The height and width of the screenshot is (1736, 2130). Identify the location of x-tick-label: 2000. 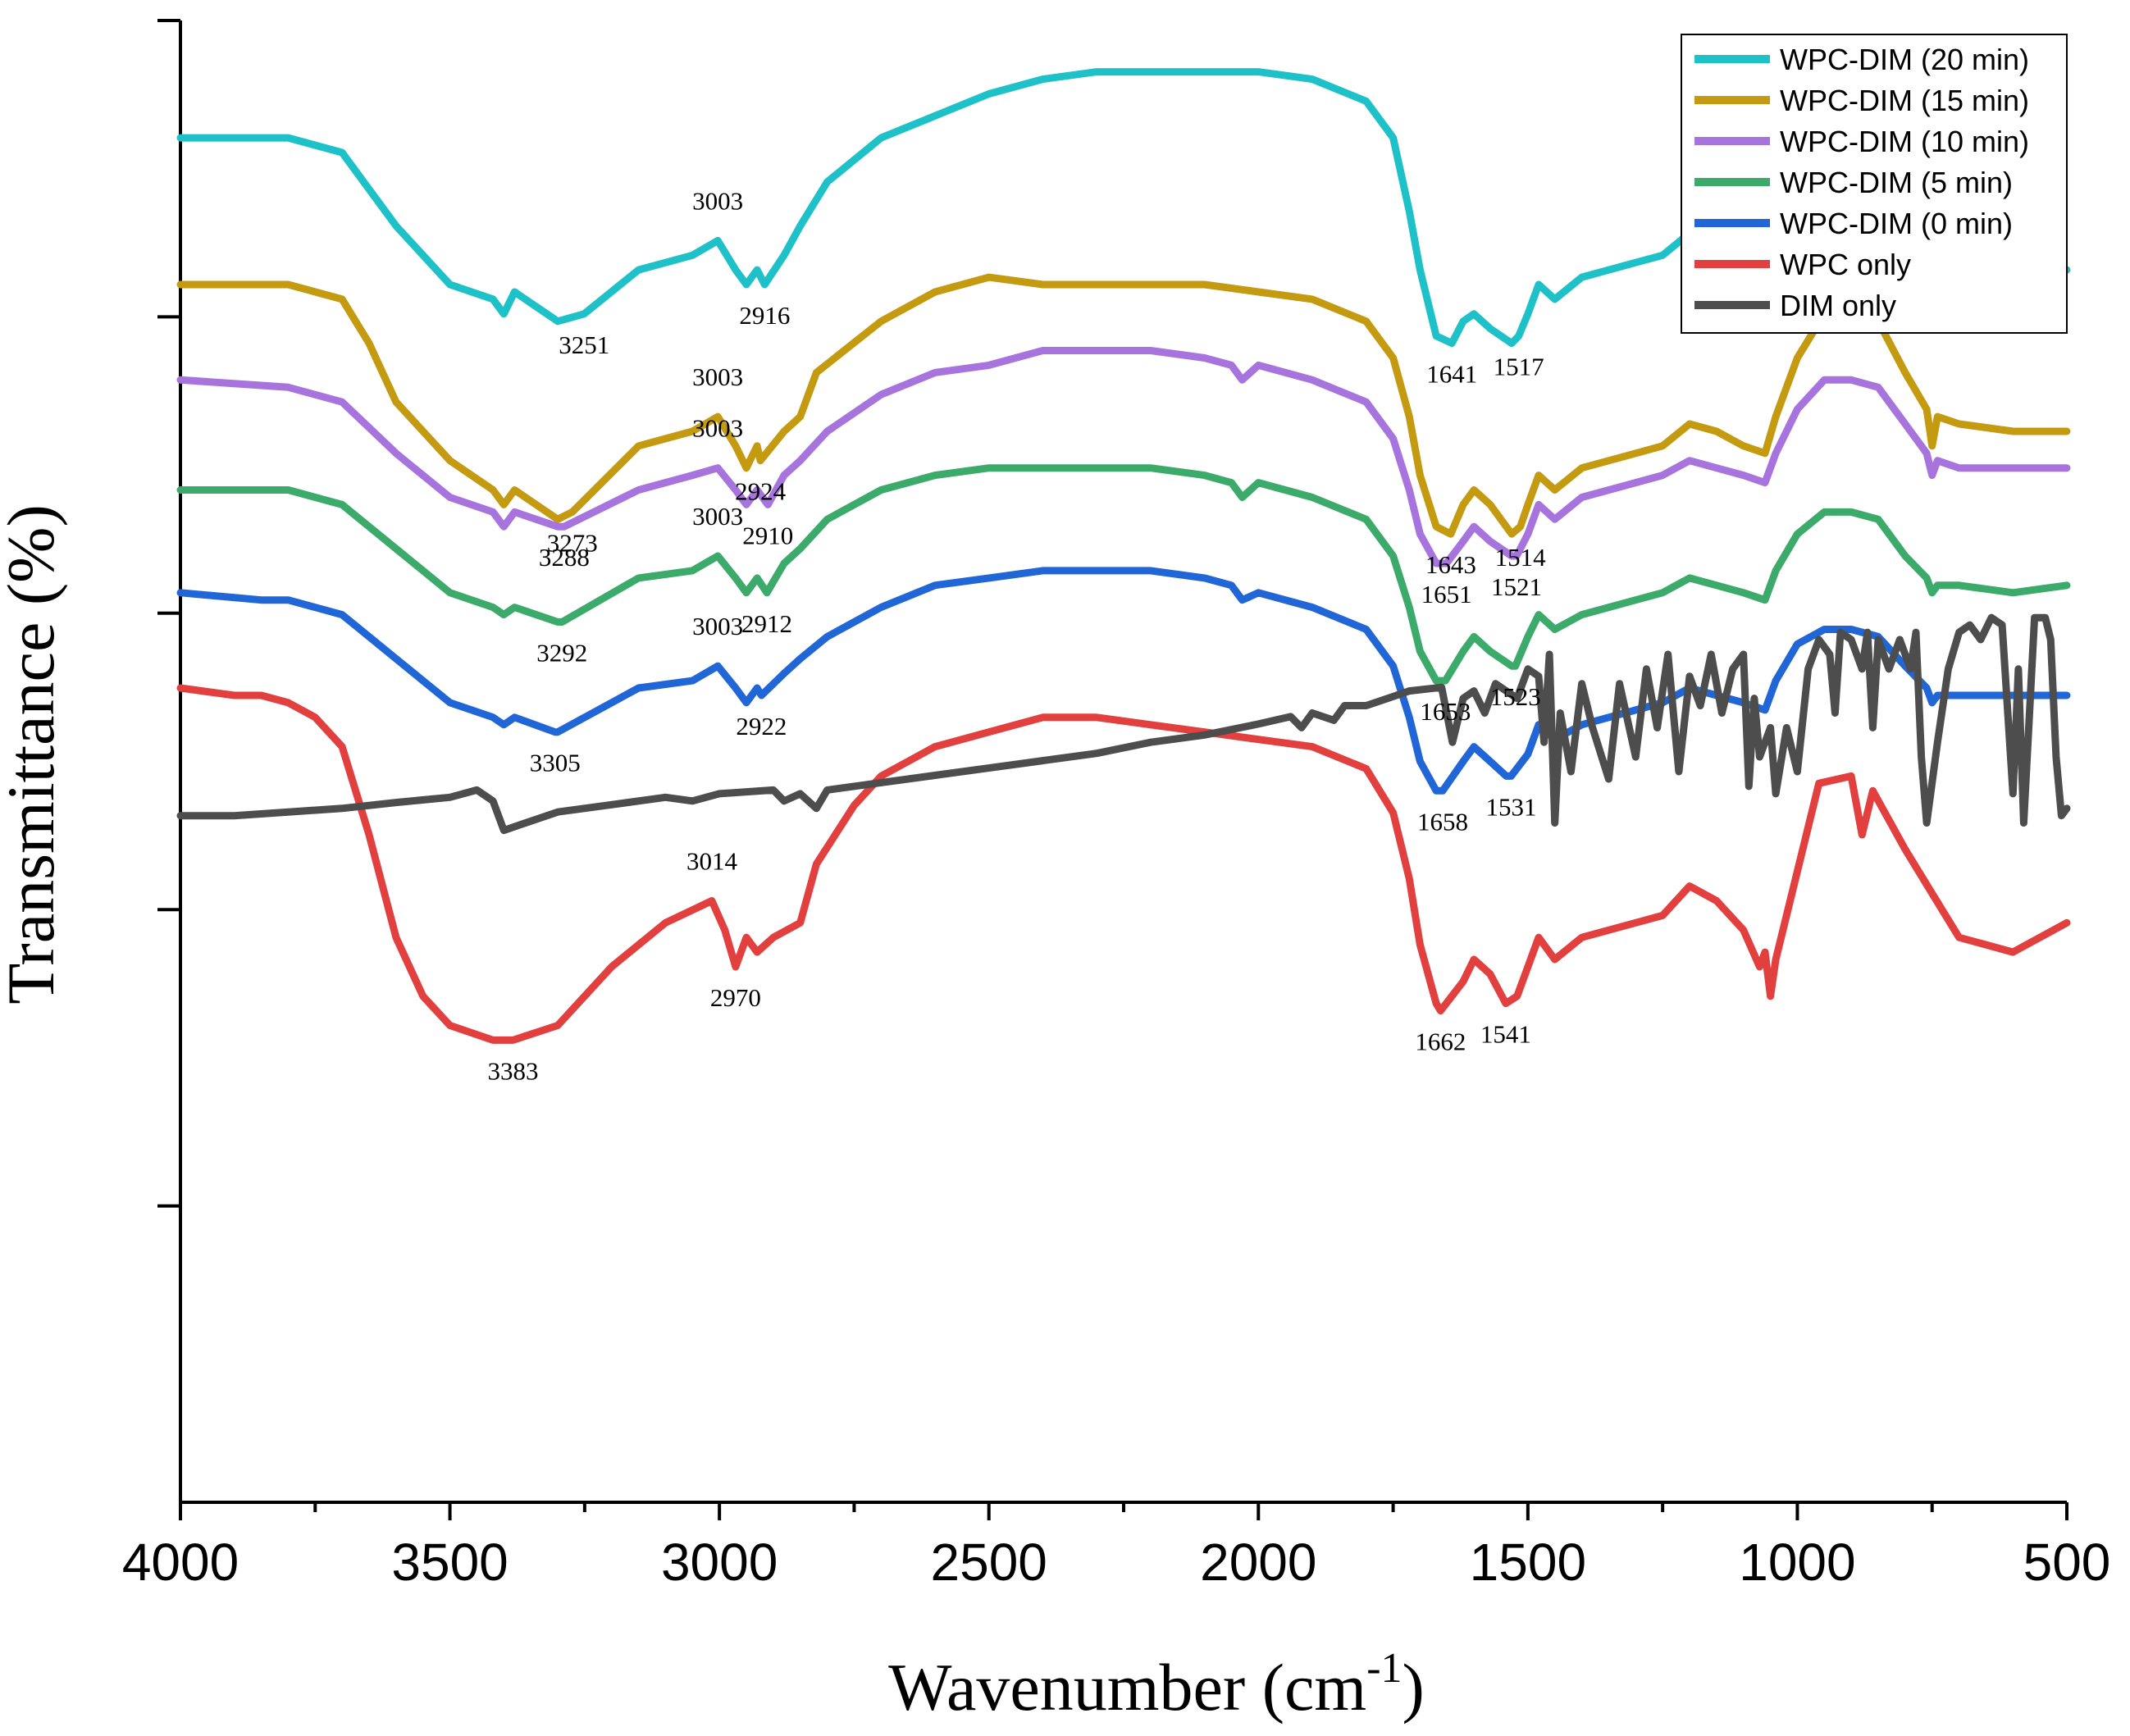
(1258, 1562).